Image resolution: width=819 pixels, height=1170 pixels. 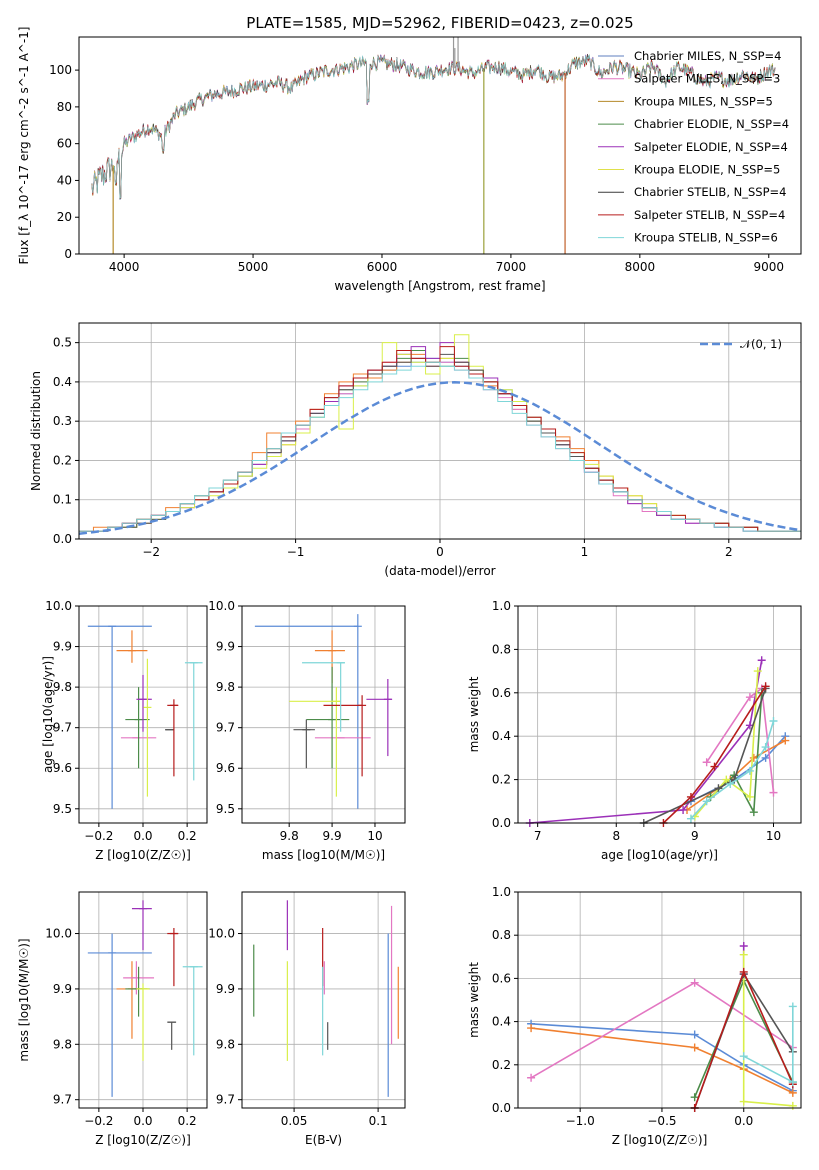 I want to click on x-tick-label: 9000, so click(x=768, y=267).